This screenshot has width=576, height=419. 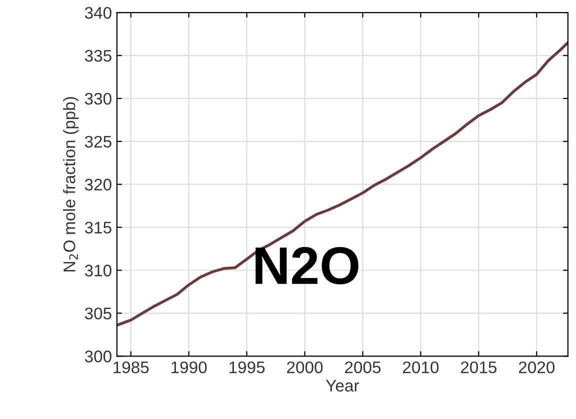 I want to click on y-tick-label: 305, so click(x=98, y=314).